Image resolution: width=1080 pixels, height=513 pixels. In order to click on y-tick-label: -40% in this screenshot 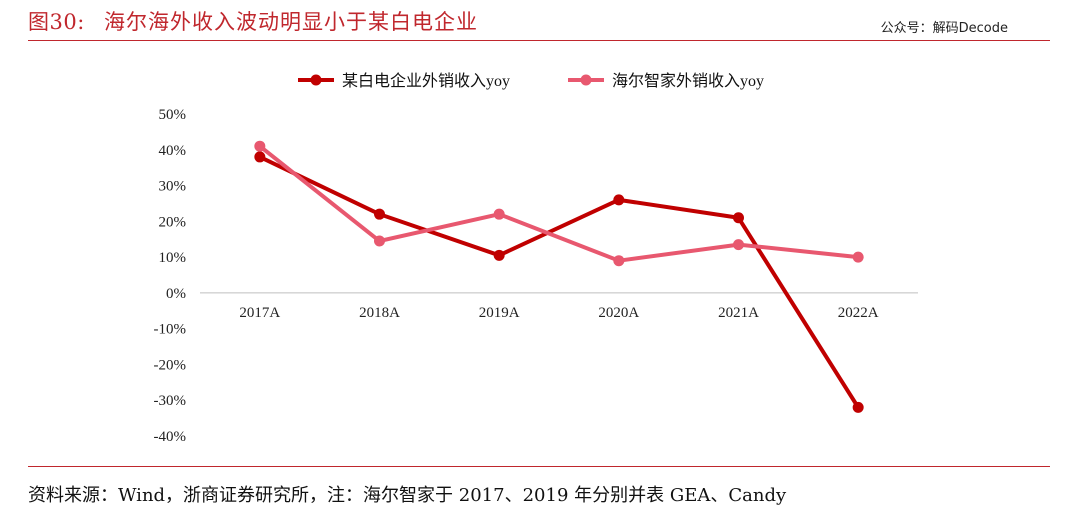, I will do `click(170, 437)`.